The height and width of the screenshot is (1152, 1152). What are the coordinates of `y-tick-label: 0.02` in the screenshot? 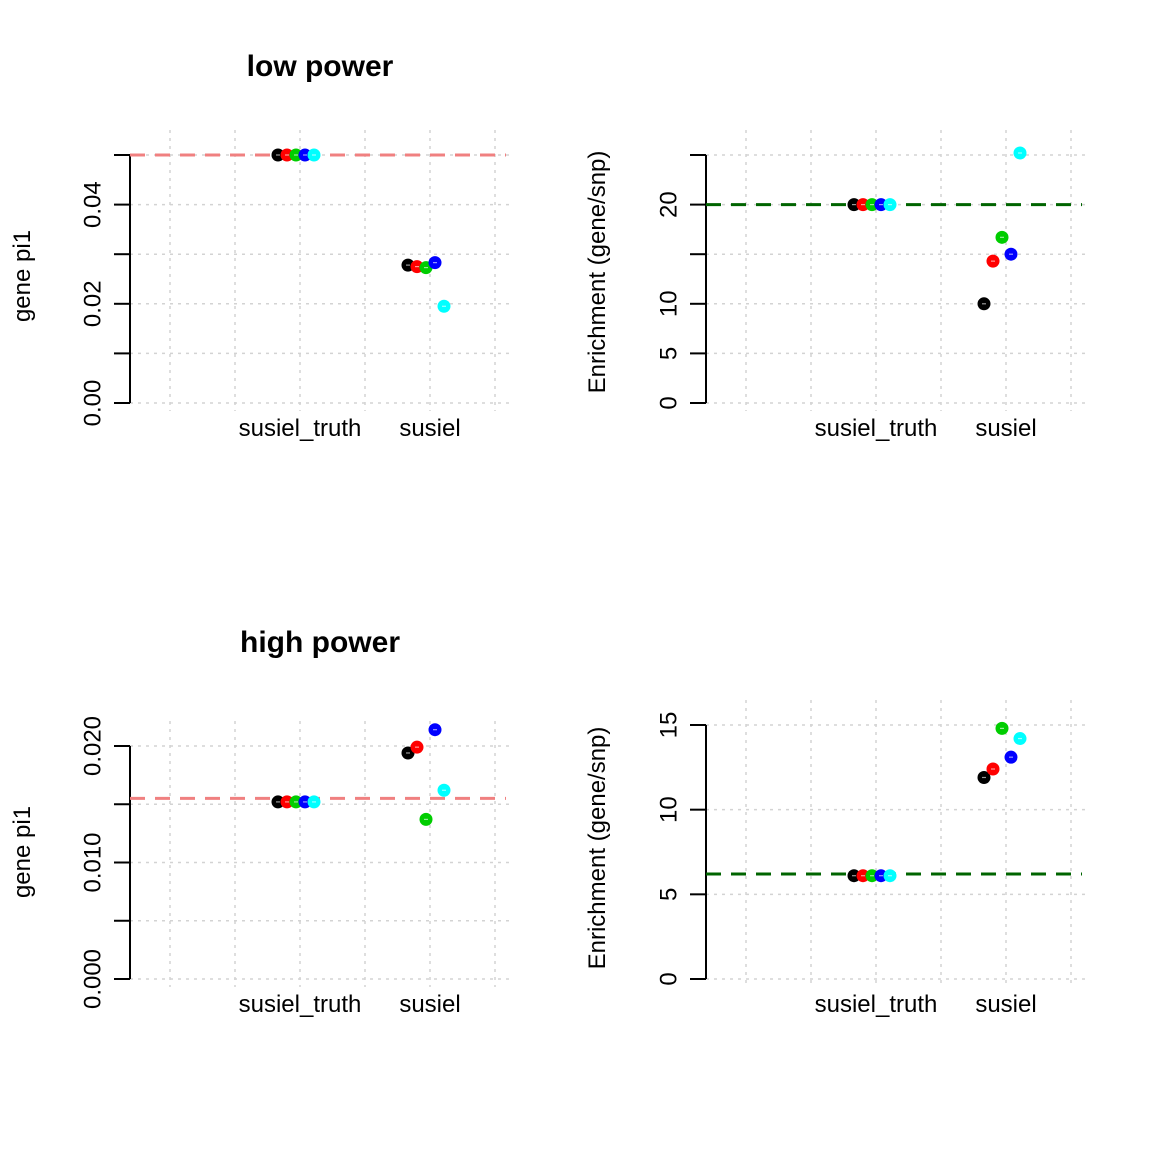 It's located at (92, 303).